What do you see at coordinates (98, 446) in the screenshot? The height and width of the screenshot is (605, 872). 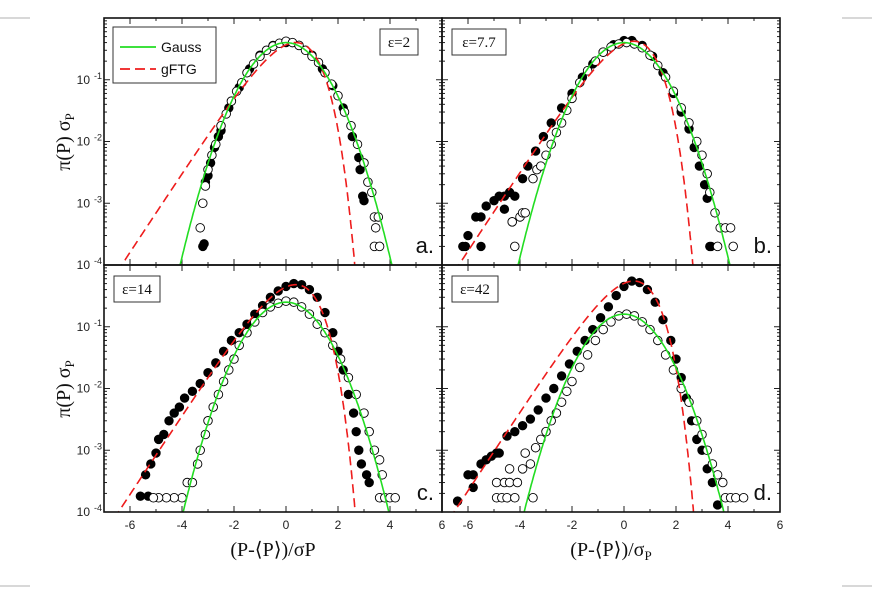 I see `y-tick-label-exponent: -3` at bounding box center [98, 446].